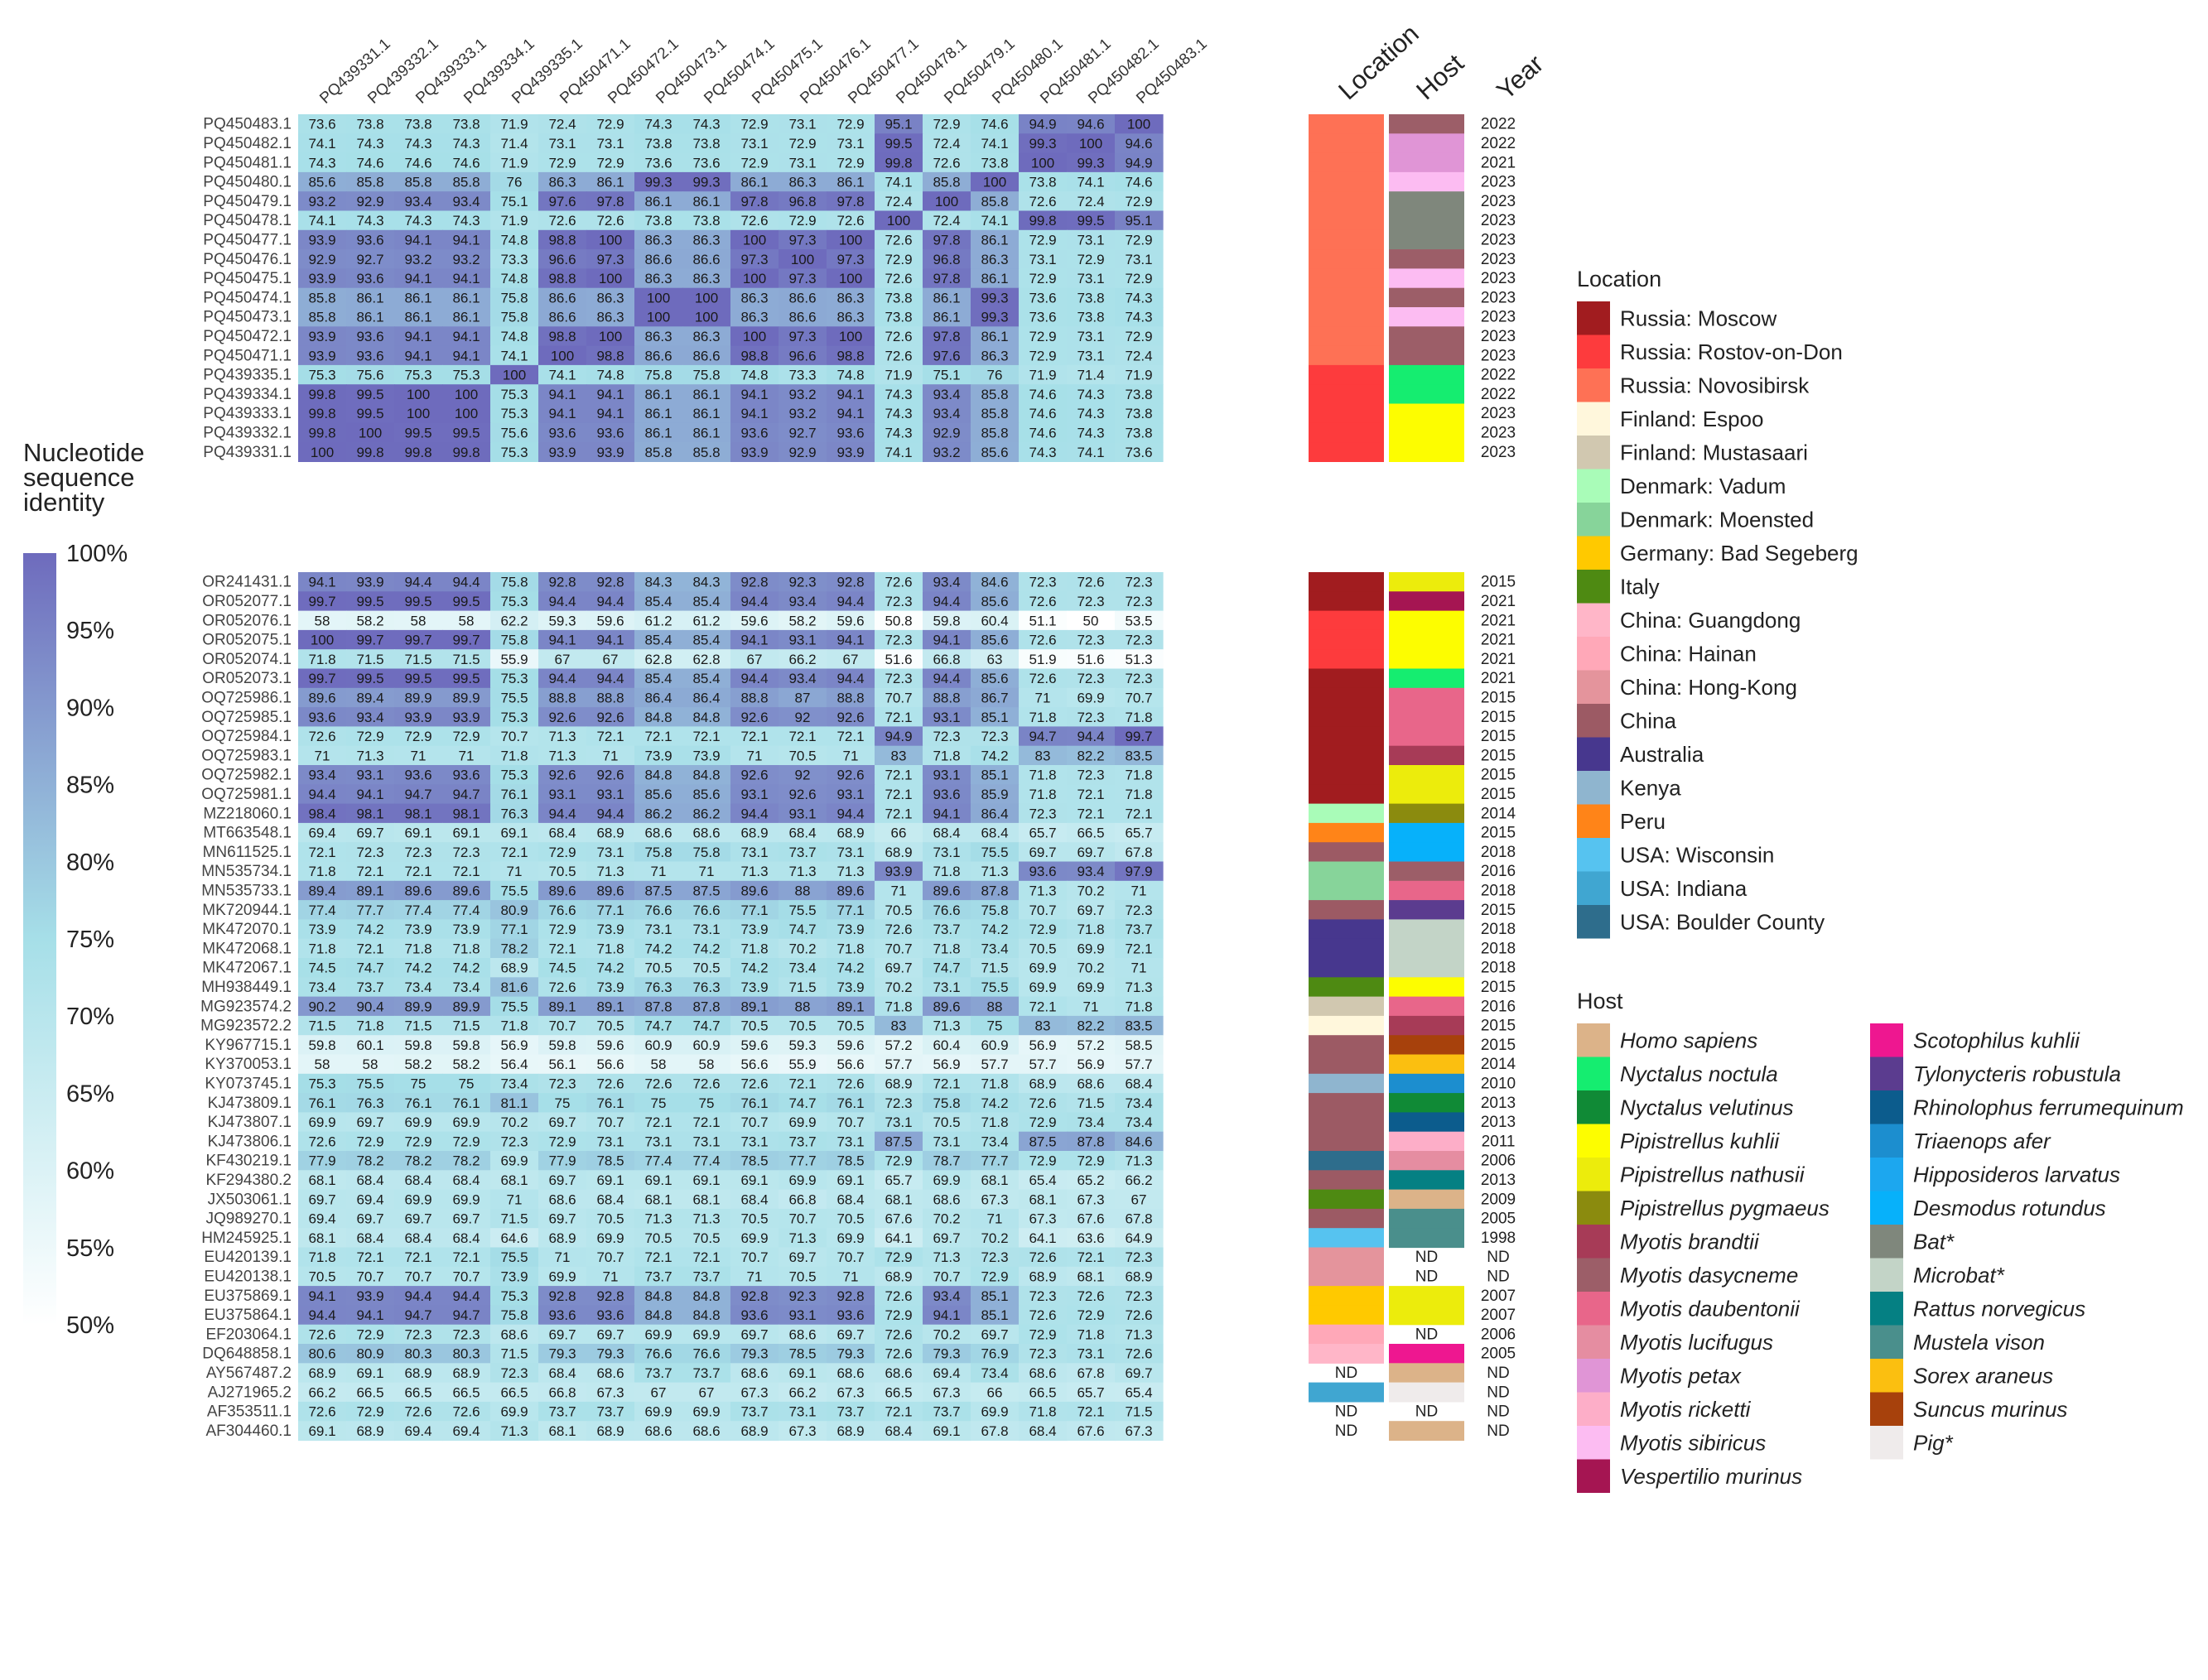  What do you see at coordinates (610, 1141) in the screenshot?
I see `cell-value: 73.1` at bounding box center [610, 1141].